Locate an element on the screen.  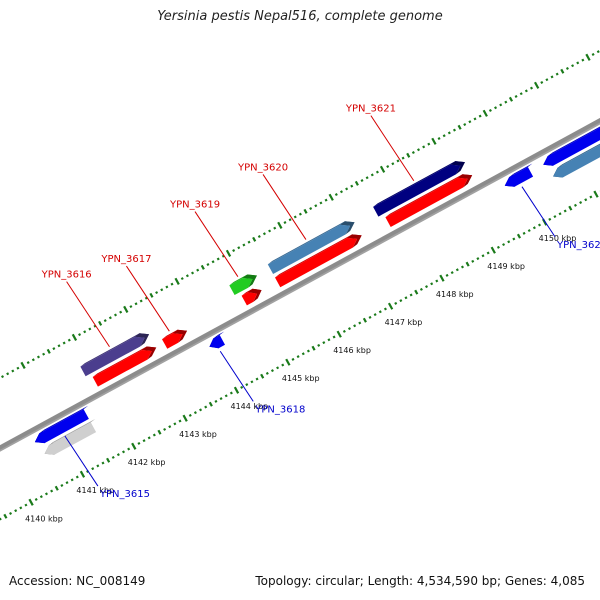
kbp-label: 4149 kbp is located at coordinates (506, 266).